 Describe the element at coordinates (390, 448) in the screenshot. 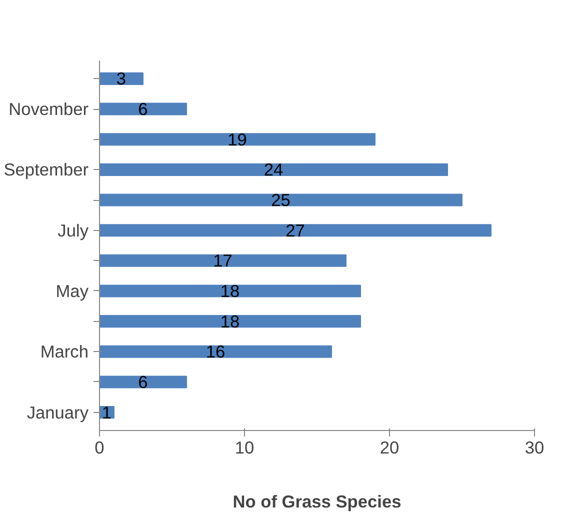

I see `x-tick-label: 20` at that location.